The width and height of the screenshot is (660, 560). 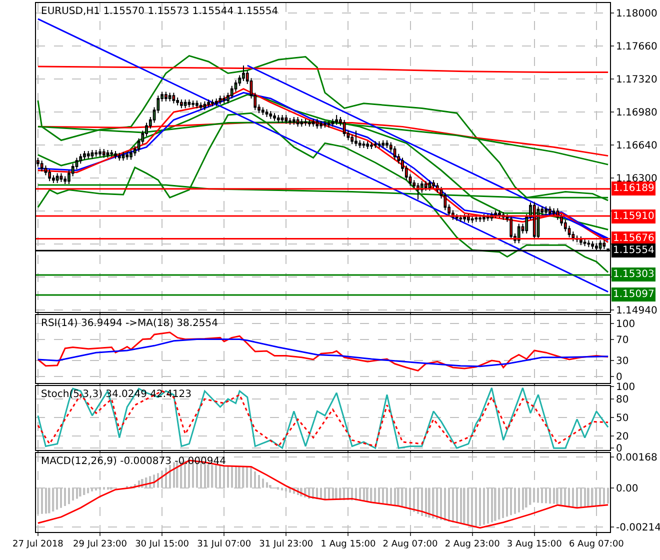 I want to click on x-tick-label: 29 Jul 23:00, so click(x=100, y=545).